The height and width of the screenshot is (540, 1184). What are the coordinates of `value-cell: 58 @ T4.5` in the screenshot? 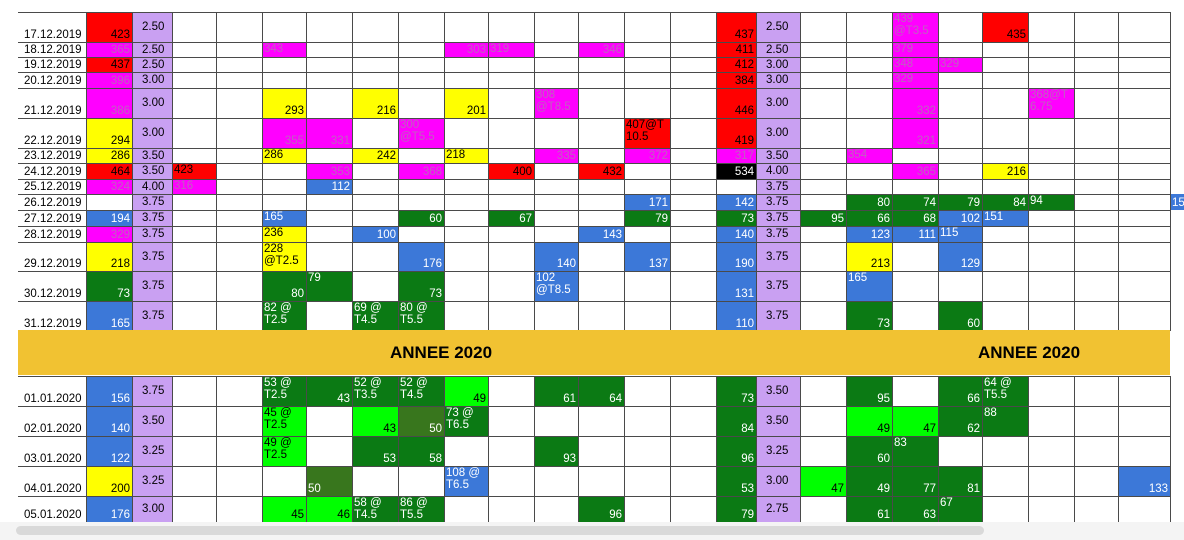 It's located at (375, 509).